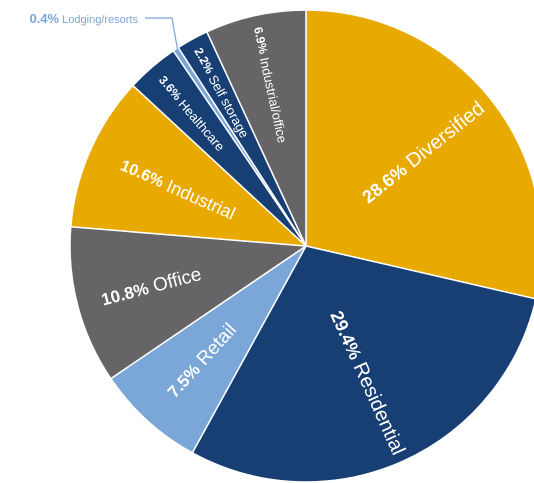  Describe the element at coordinates (162, 35) in the screenshot. I see `leader-line-lodging-resorts` at that location.